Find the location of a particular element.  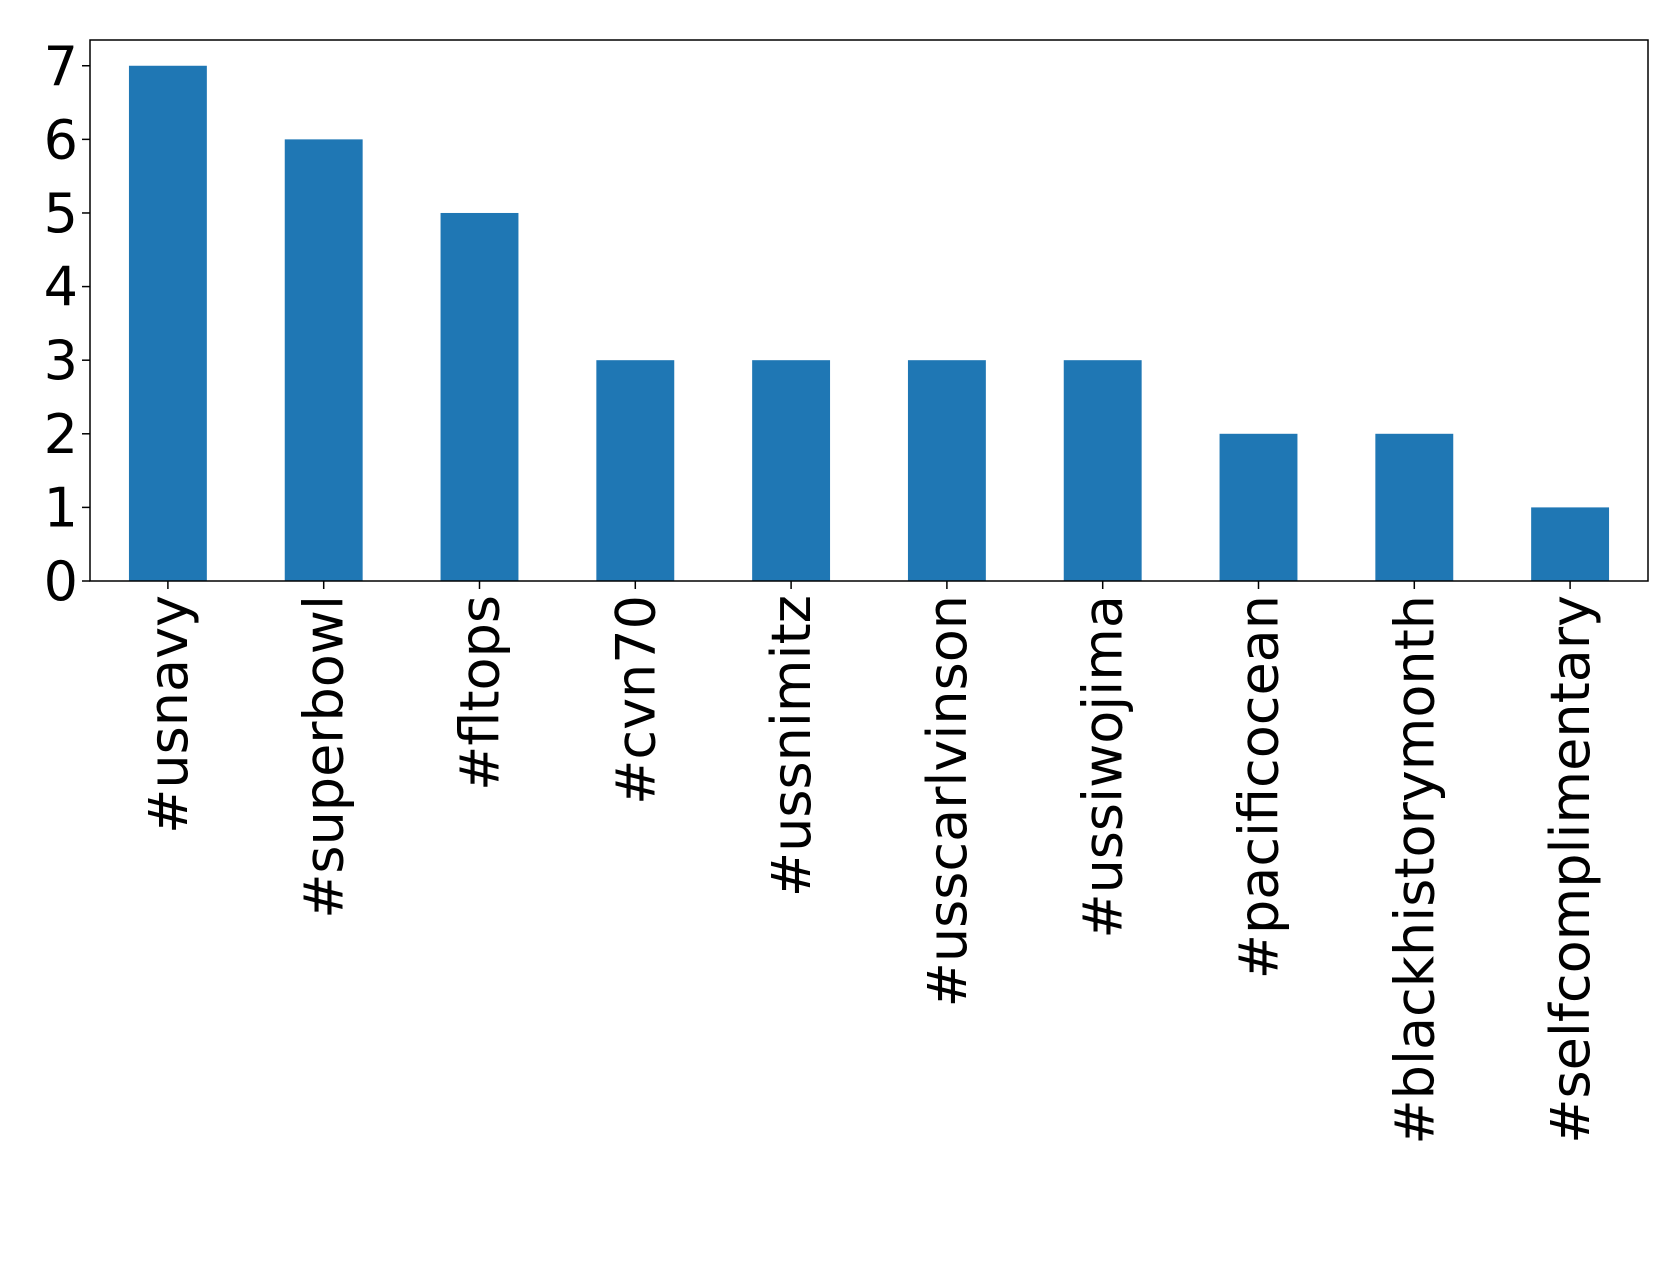

x-tick-label: #blackhistorymonth is located at coordinates (1414, 870).